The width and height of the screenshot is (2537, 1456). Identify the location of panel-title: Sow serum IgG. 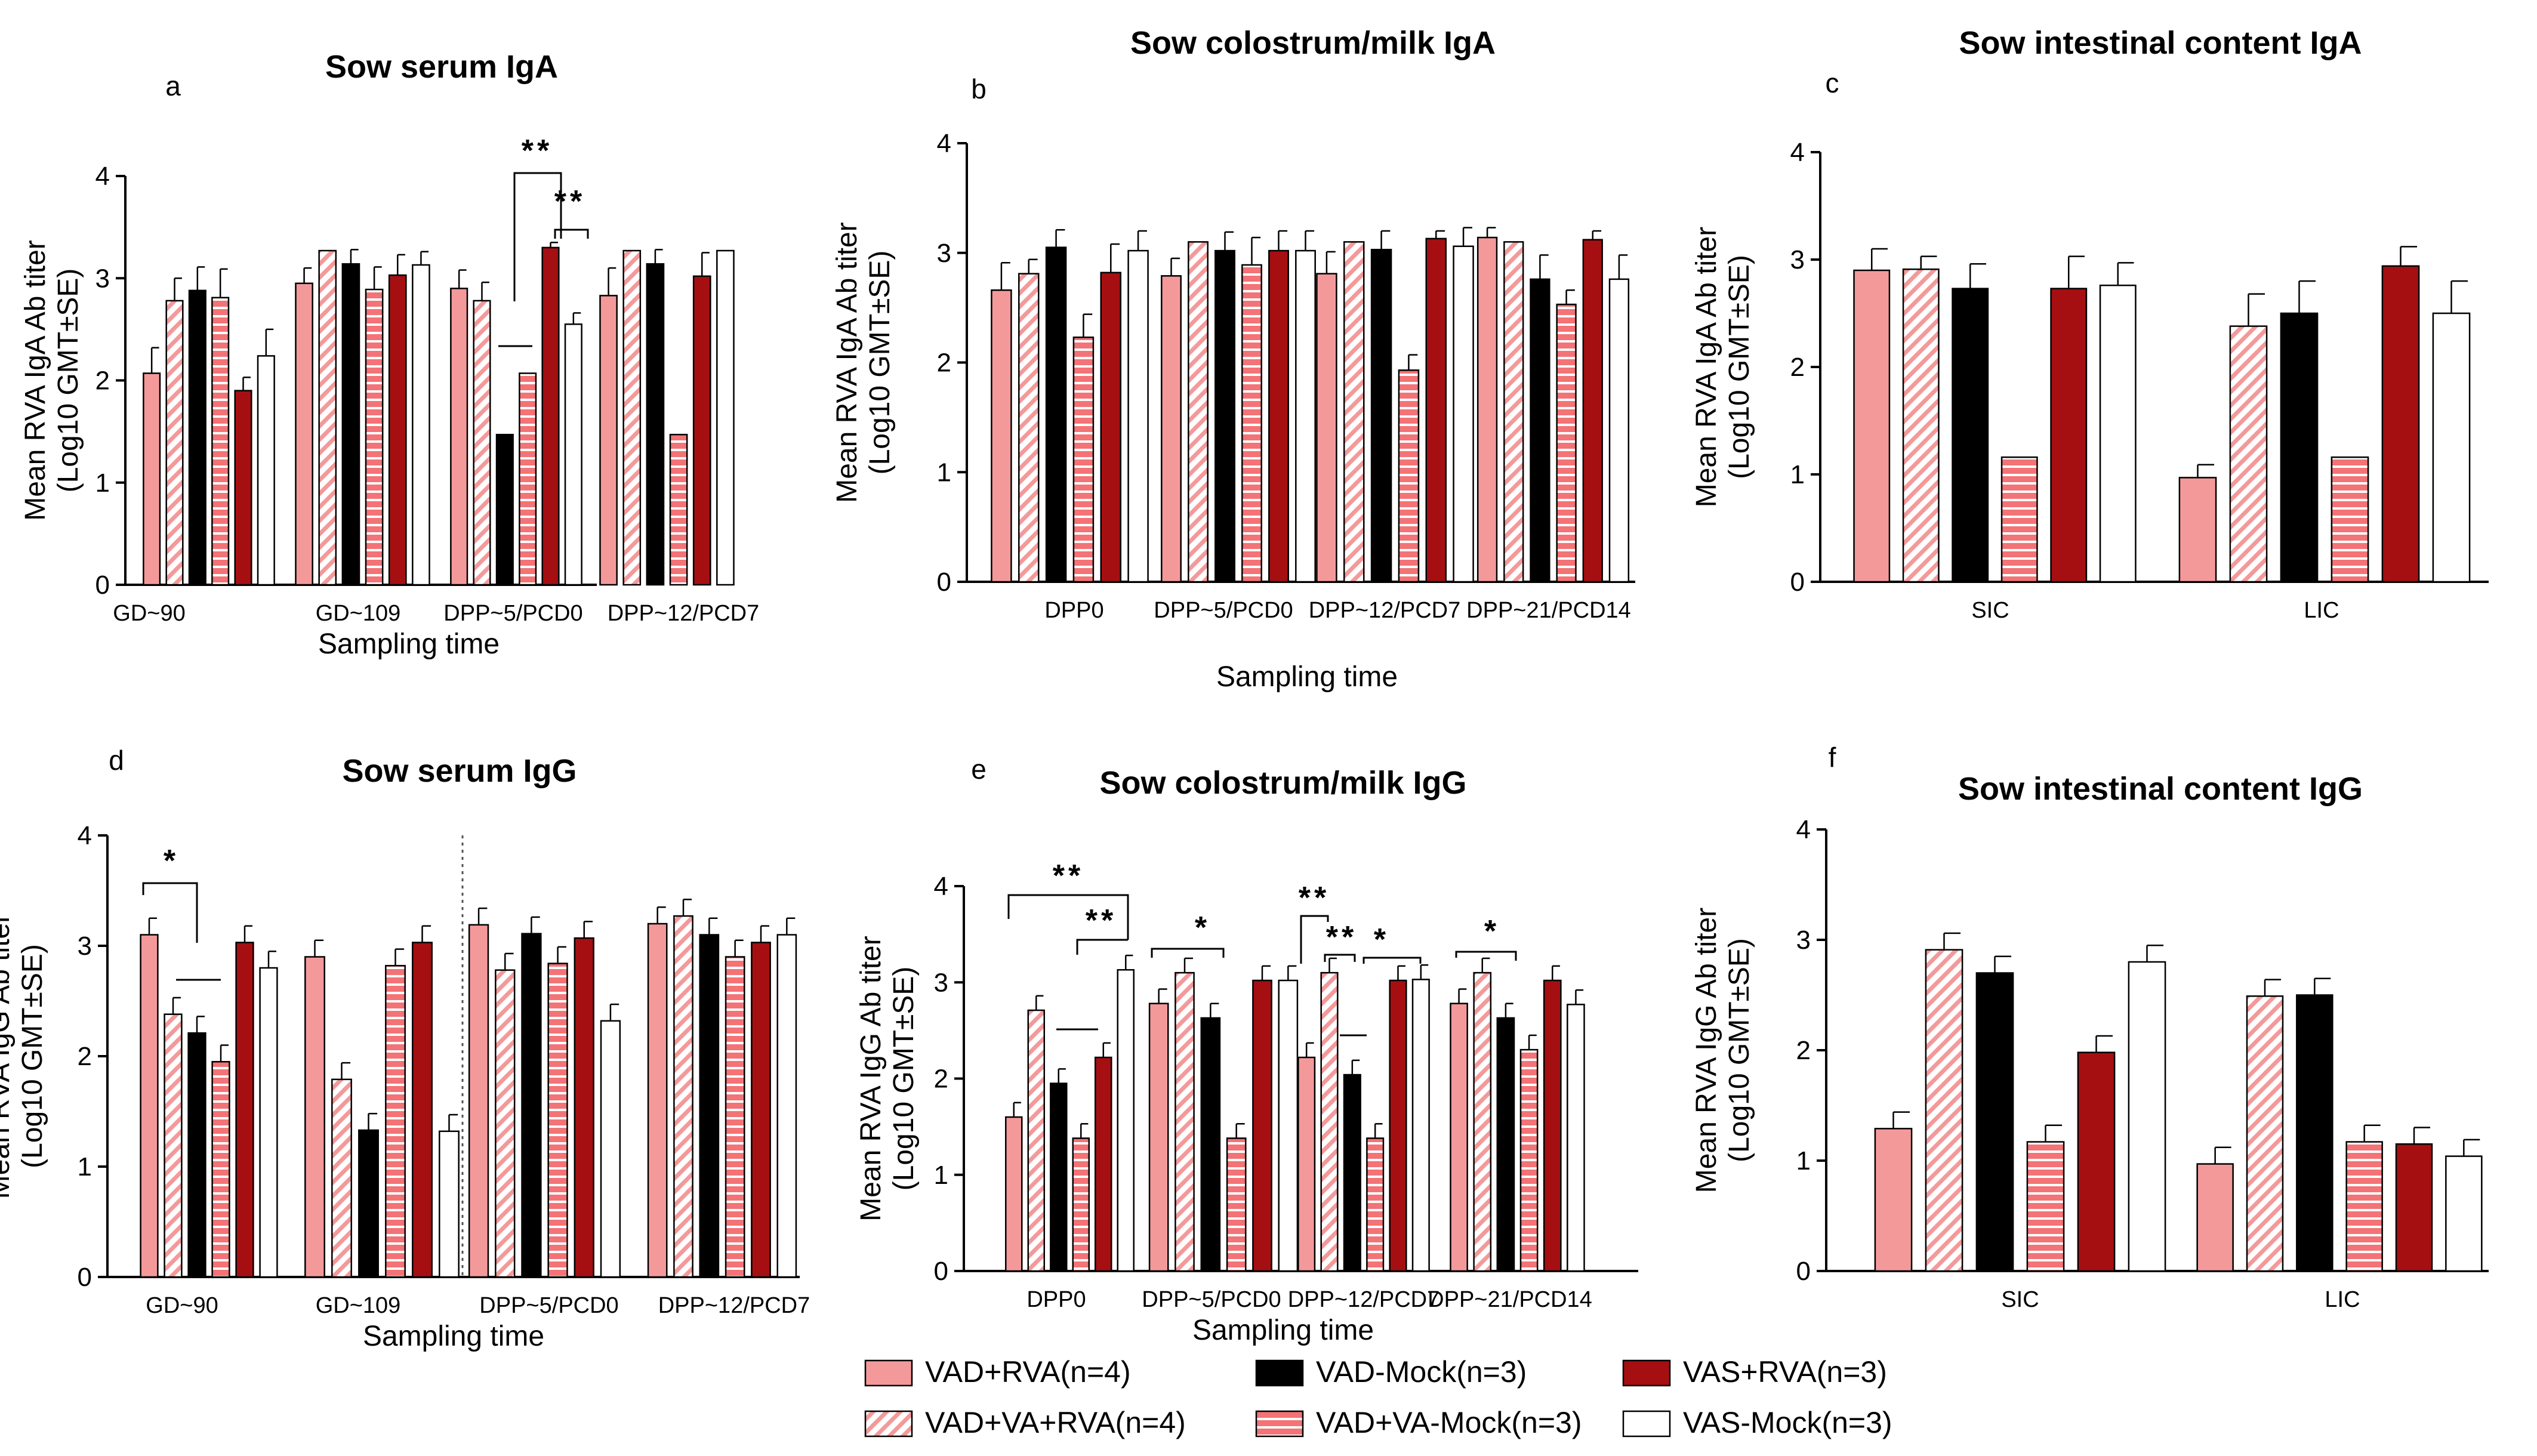
(459, 771).